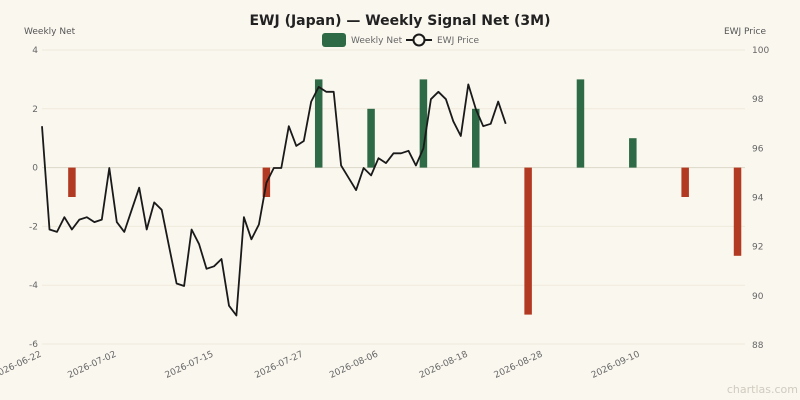 The image size is (800, 400). Describe the element at coordinates (399, 21) in the screenshot. I see `chart-title: EWJ (Japan) — Weekly Signal Net (3M)` at that location.